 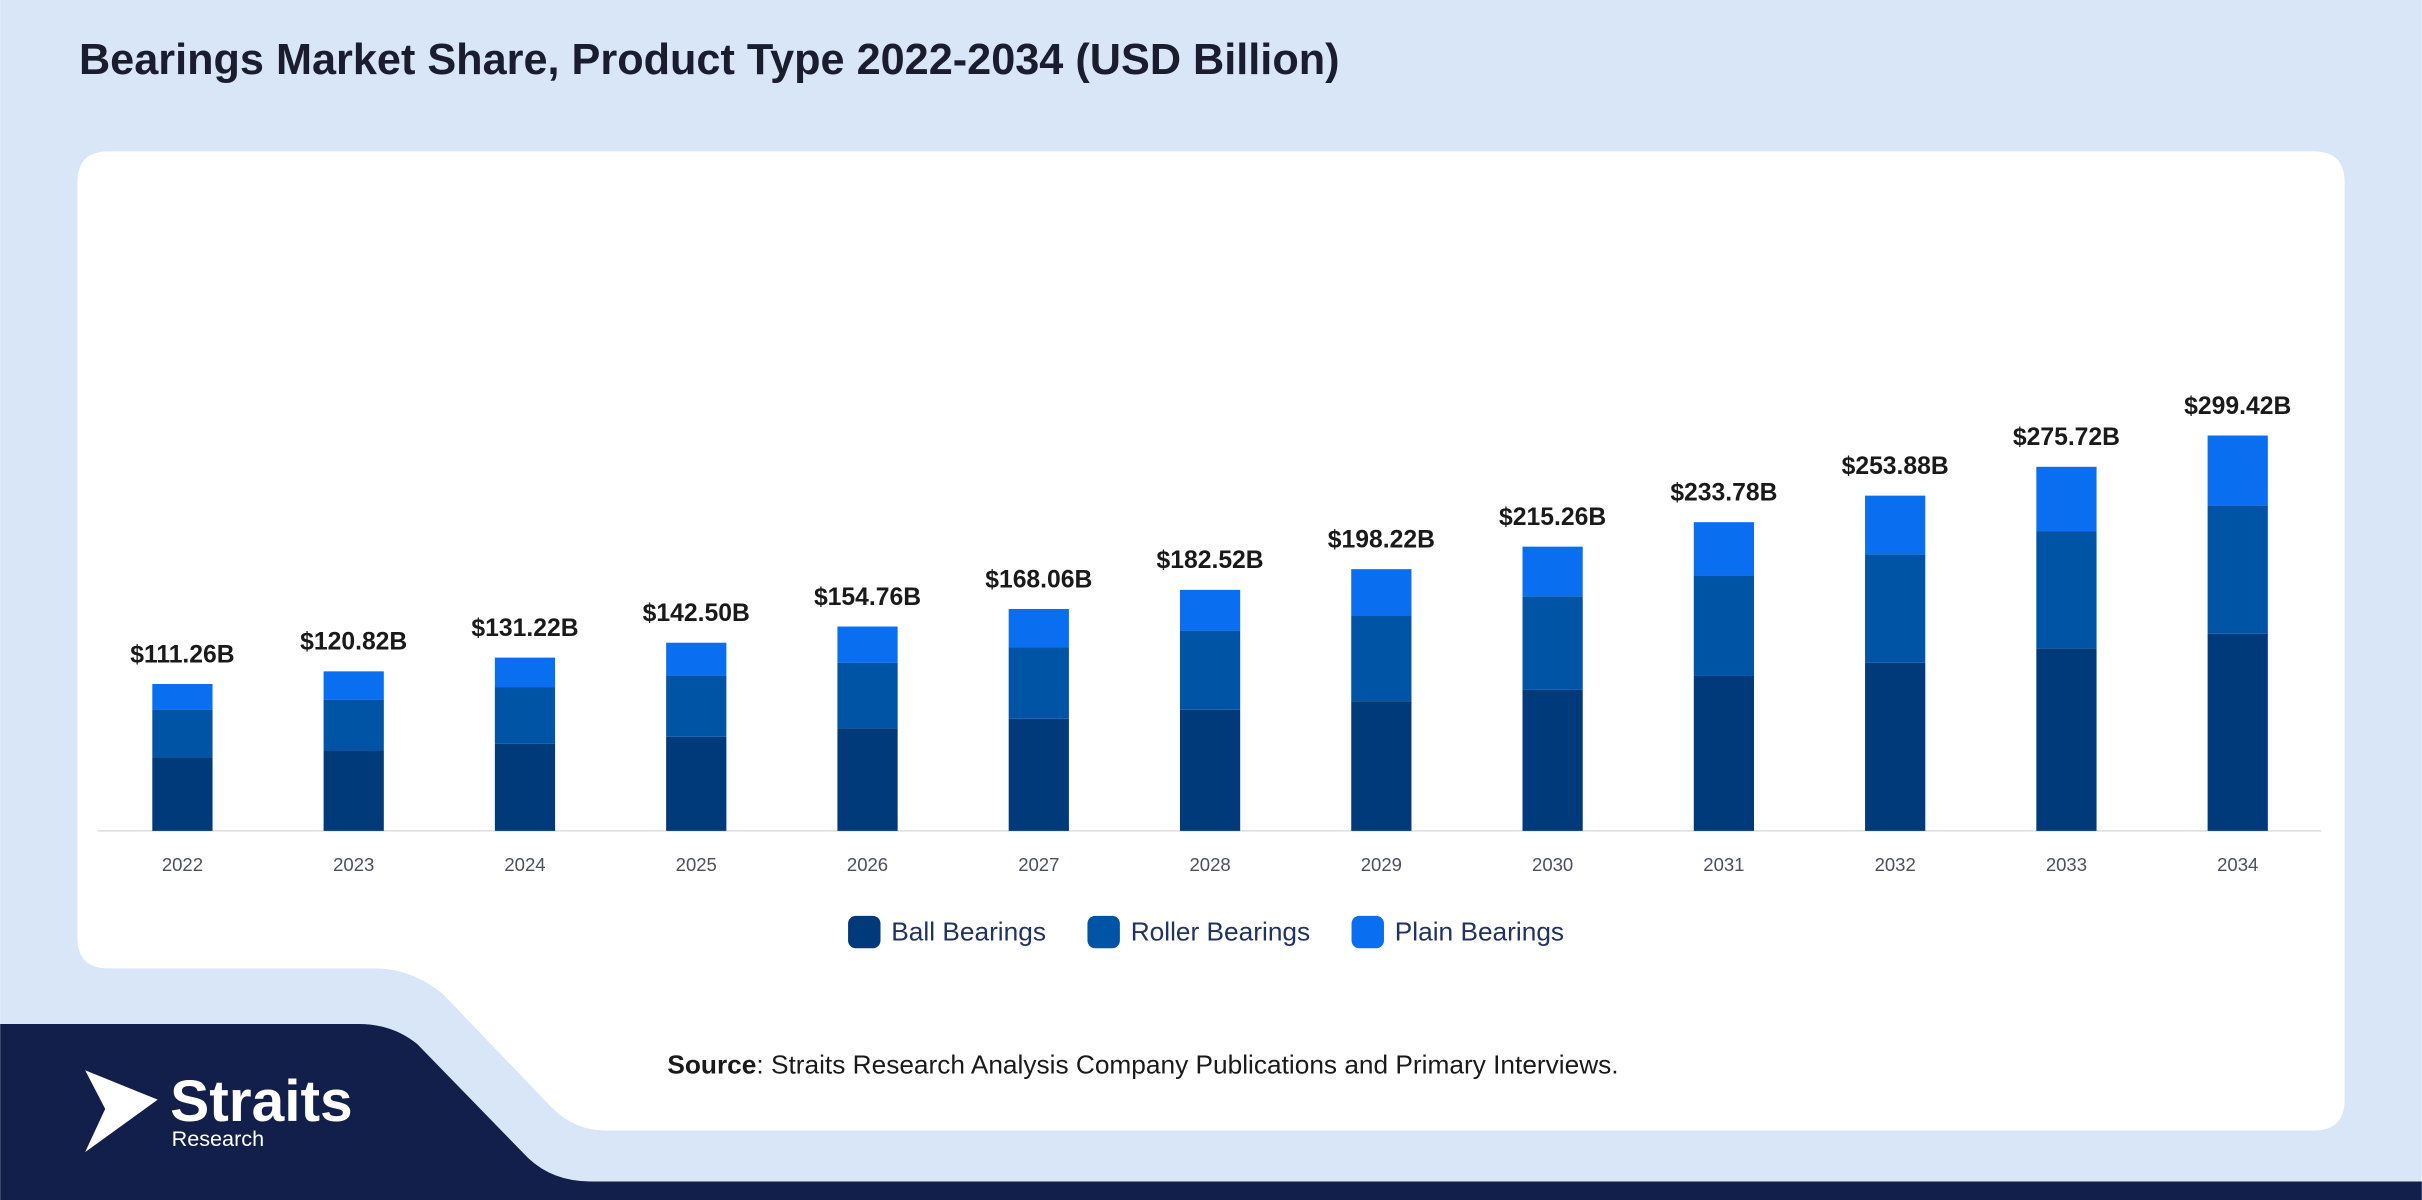 I want to click on total-label: $198.22B, so click(x=1381, y=540).